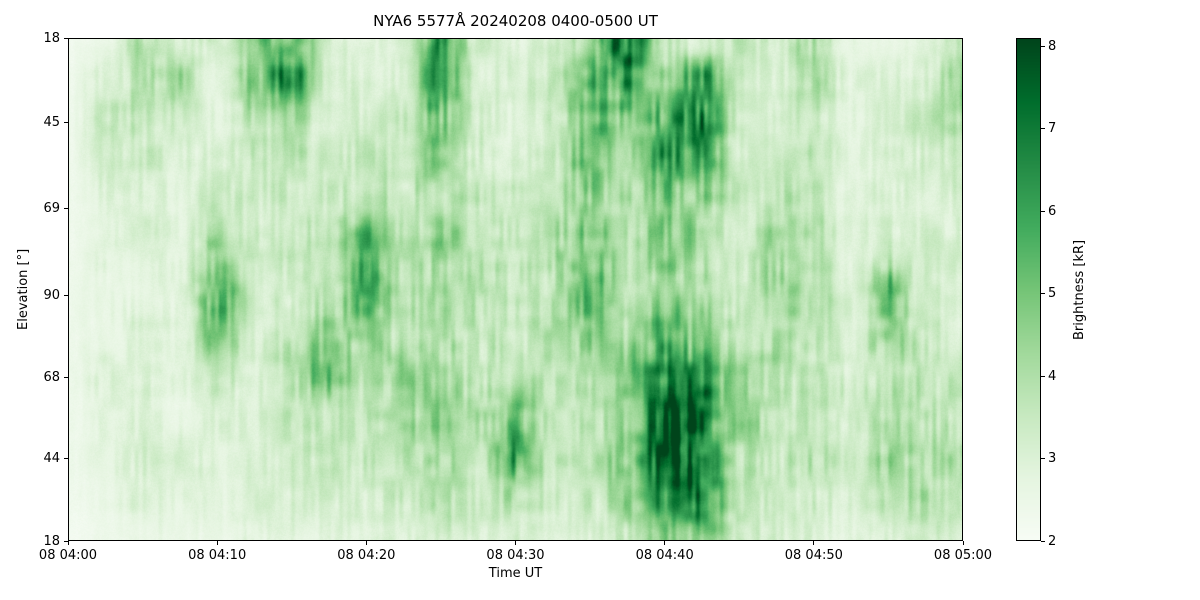  What do you see at coordinates (1079, 289) in the screenshot?
I see `colorbar-label: Brightness [kR]` at bounding box center [1079, 289].